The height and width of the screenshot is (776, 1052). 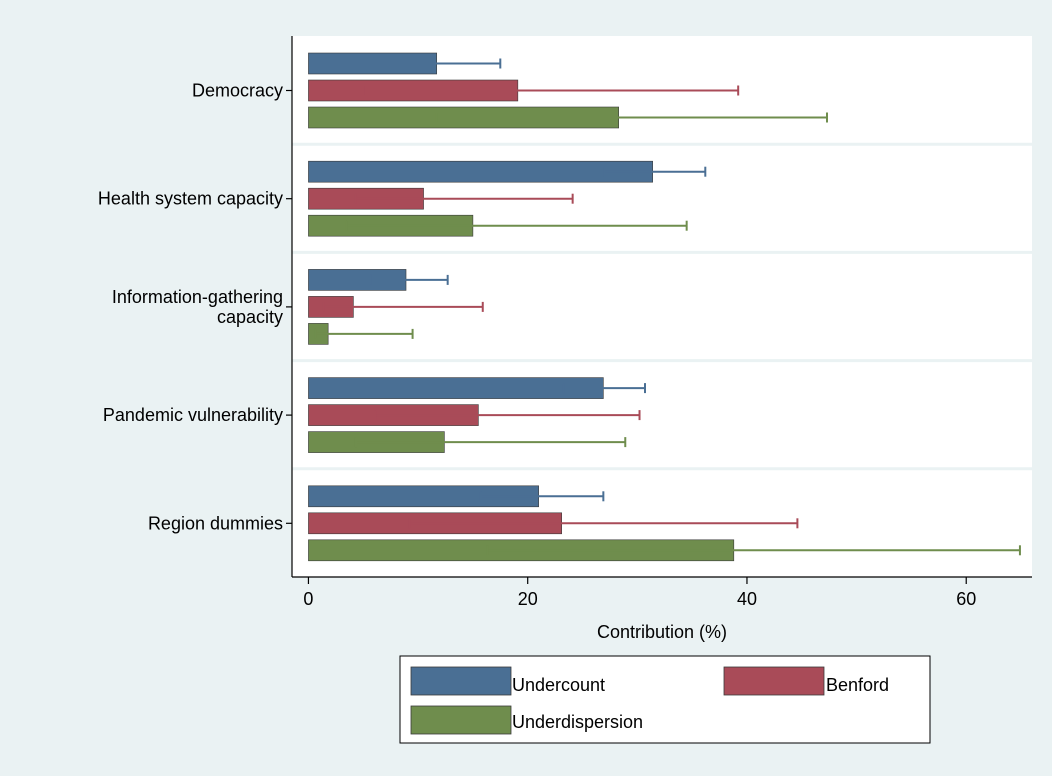 I want to click on legend-label-underdispersion: Underdispersion, so click(x=577, y=722).